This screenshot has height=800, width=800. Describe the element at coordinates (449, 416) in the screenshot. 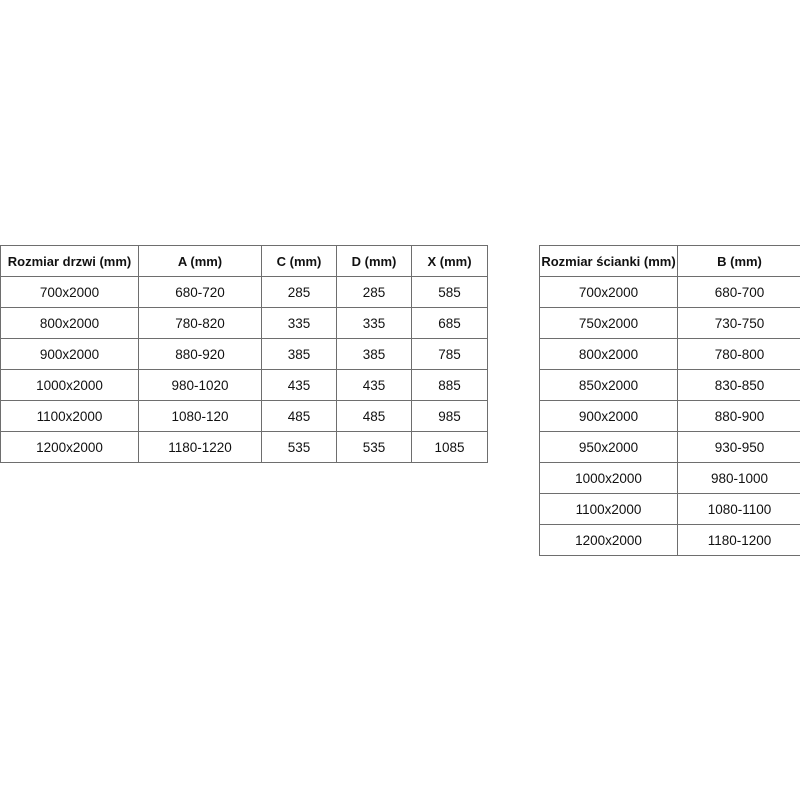

I see `table-cell: 985` at that location.